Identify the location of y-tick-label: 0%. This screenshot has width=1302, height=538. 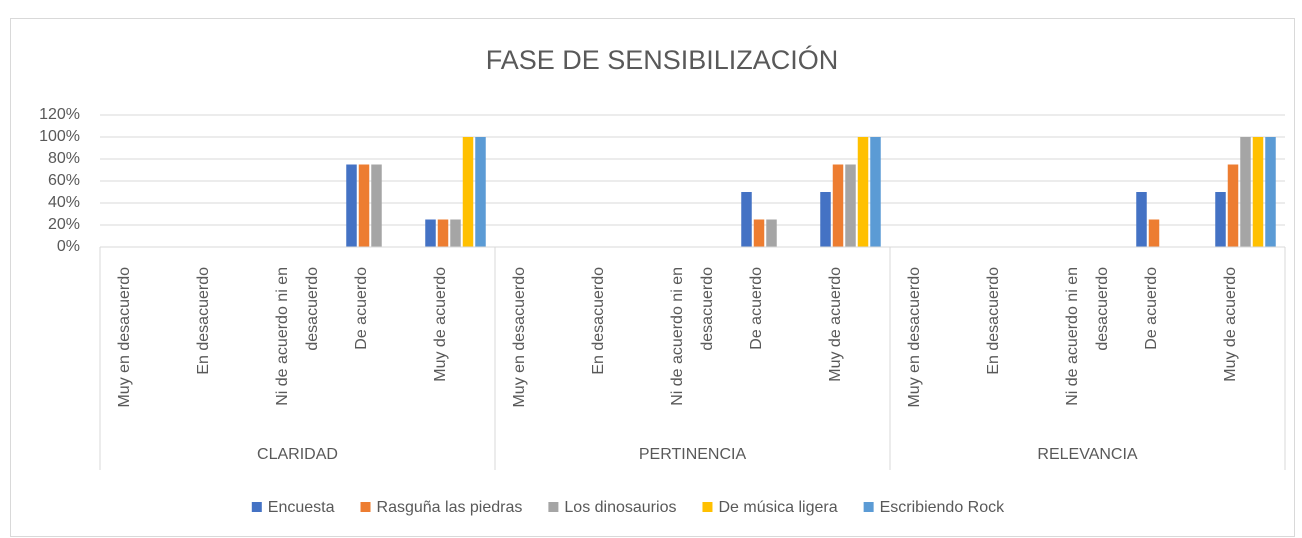
(68, 246).